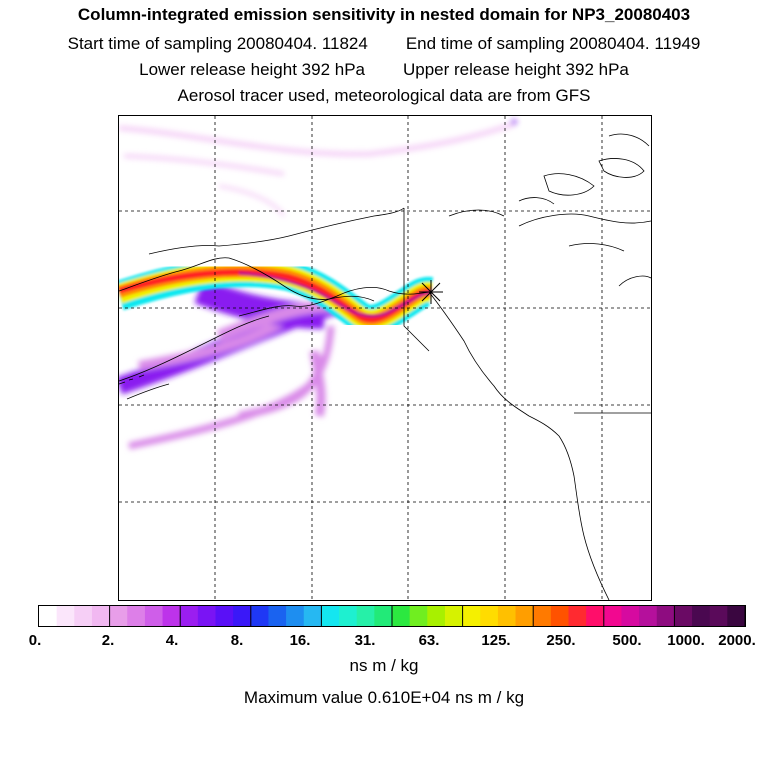 The height and width of the screenshot is (768, 768). What do you see at coordinates (35, 640) in the screenshot?
I see `colorbar-tick: 0.` at bounding box center [35, 640].